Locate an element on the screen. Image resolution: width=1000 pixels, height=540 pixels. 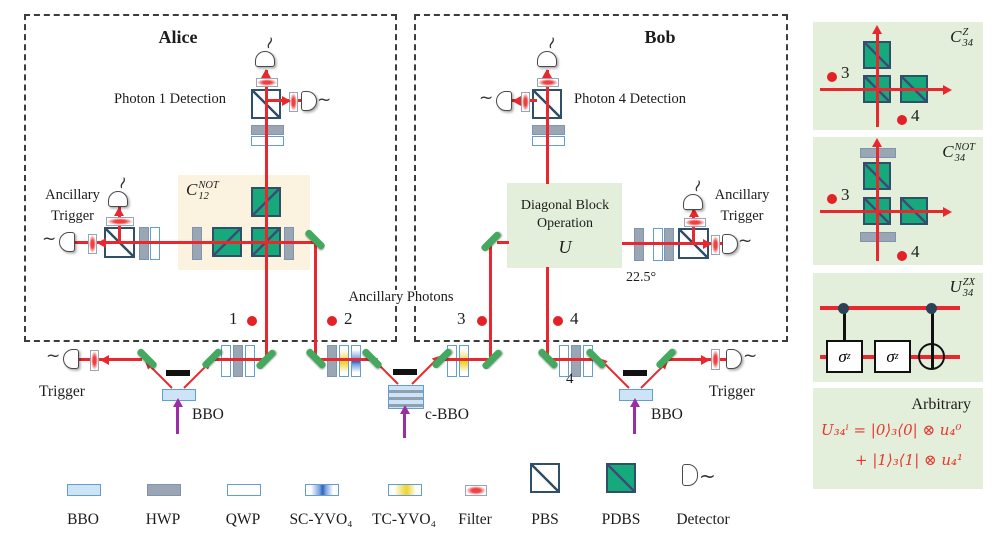
beam-arrow-right is located at coordinates (705, 360).